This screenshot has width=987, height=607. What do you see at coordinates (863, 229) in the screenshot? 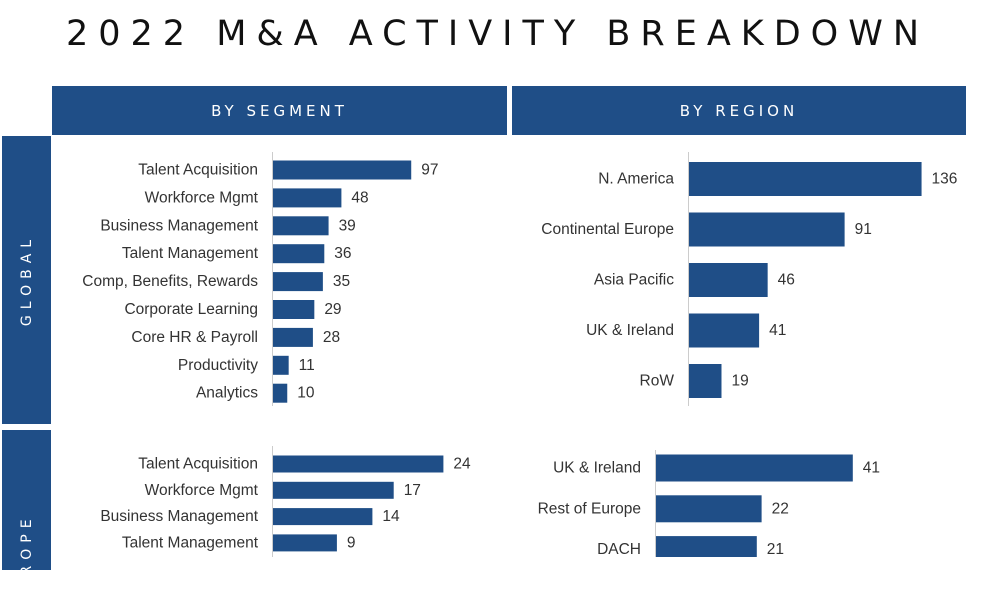
I see `value-label: 91` at bounding box center [863, 229].